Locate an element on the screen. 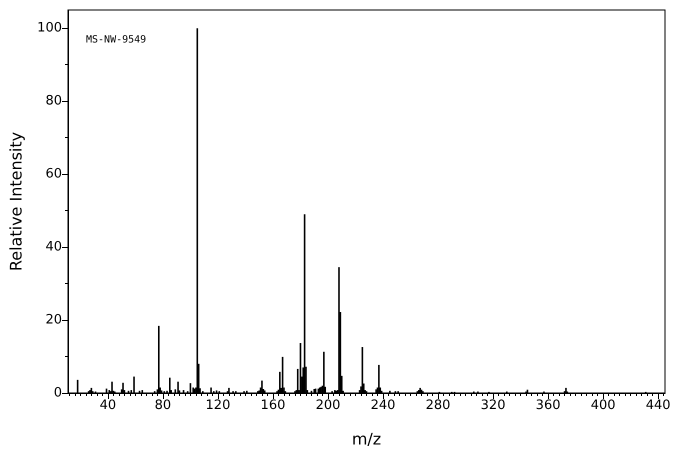 This screenshot has height=455, width=676. y-tick-label: 80 is located at coordinates (53, 101).